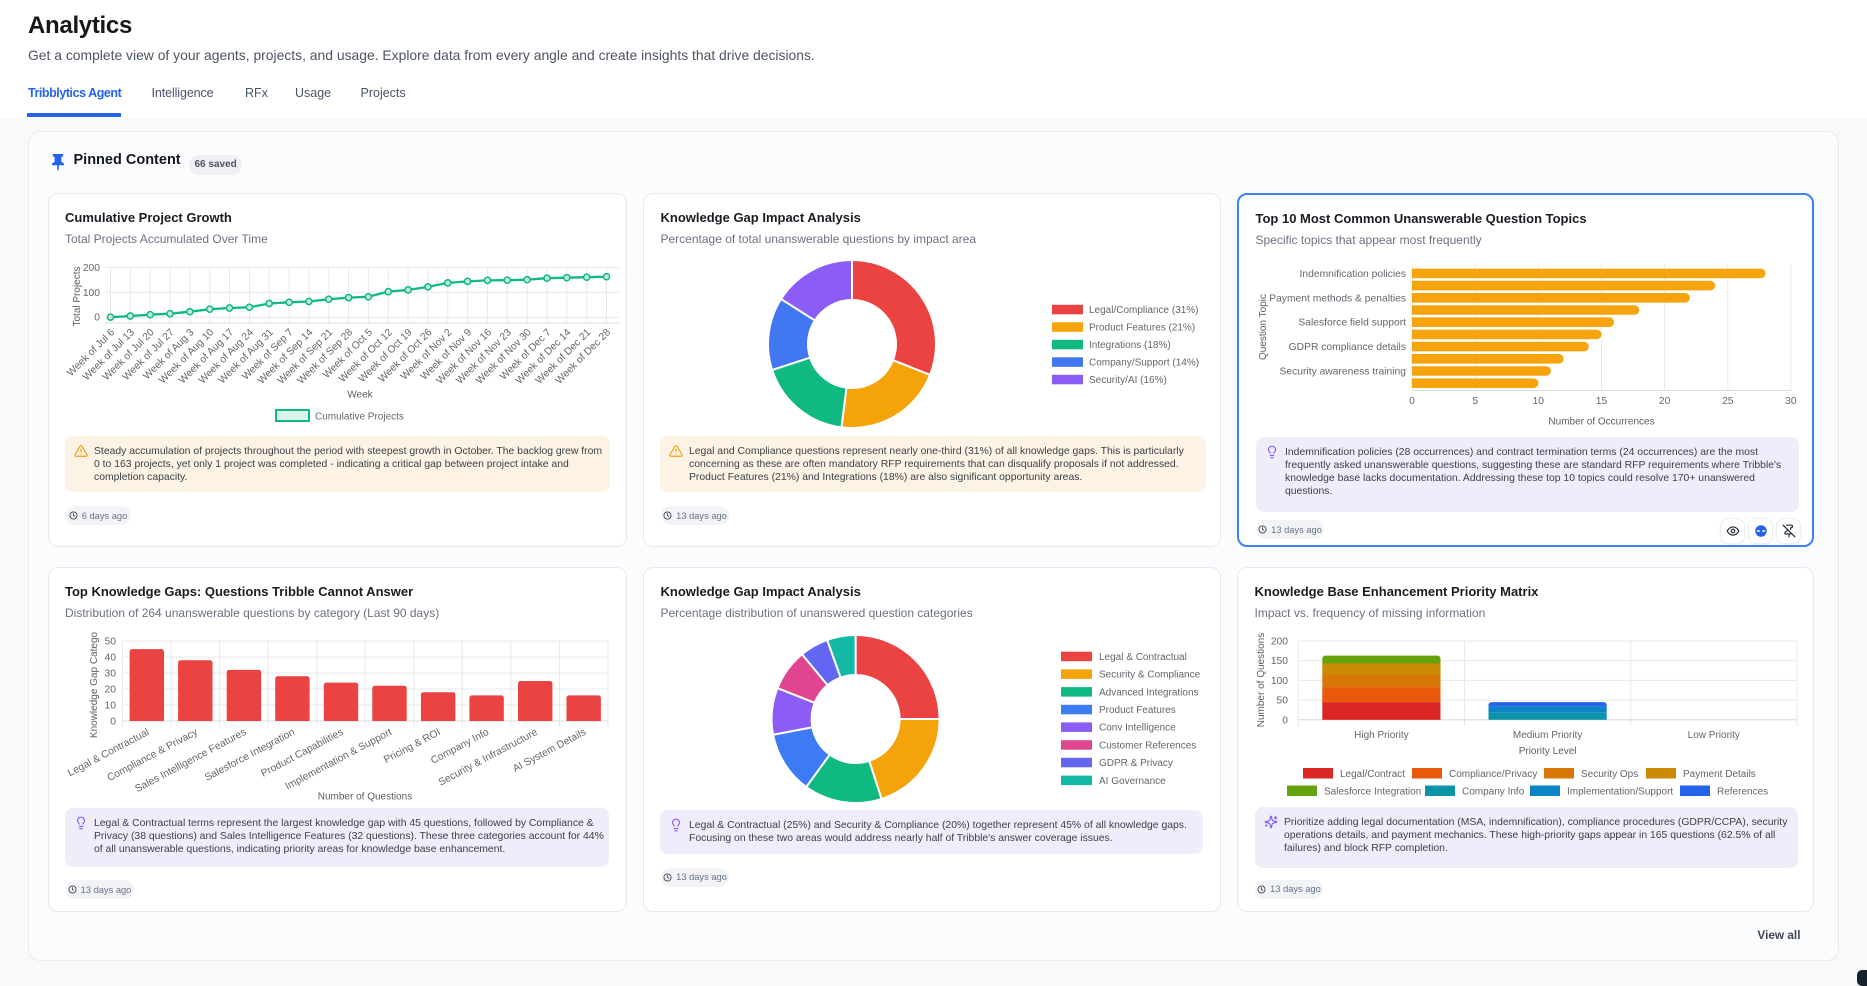 This screenshot has width=1867, height=986. Describe the element at coordinates (1144, 362) in the screenshot. I see `svg-text: Company/Support (14%)` at that location.